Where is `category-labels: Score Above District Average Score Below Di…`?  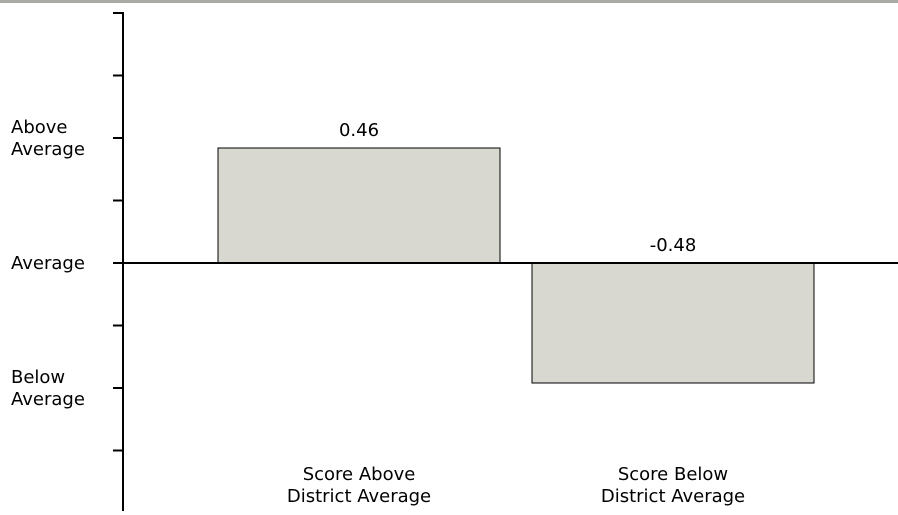 category-labels: Score Above District Average Score Below Di… is located at coordinates (516, 485).